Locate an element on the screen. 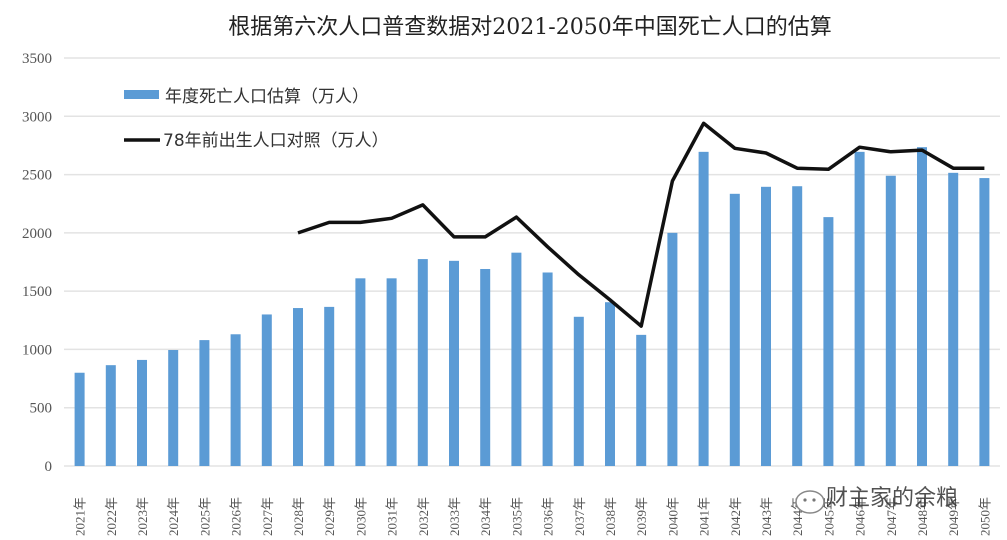 This screenshot has height=540, width=1007. x-tick-label: 2036年 is located at coordinates (548, 516).